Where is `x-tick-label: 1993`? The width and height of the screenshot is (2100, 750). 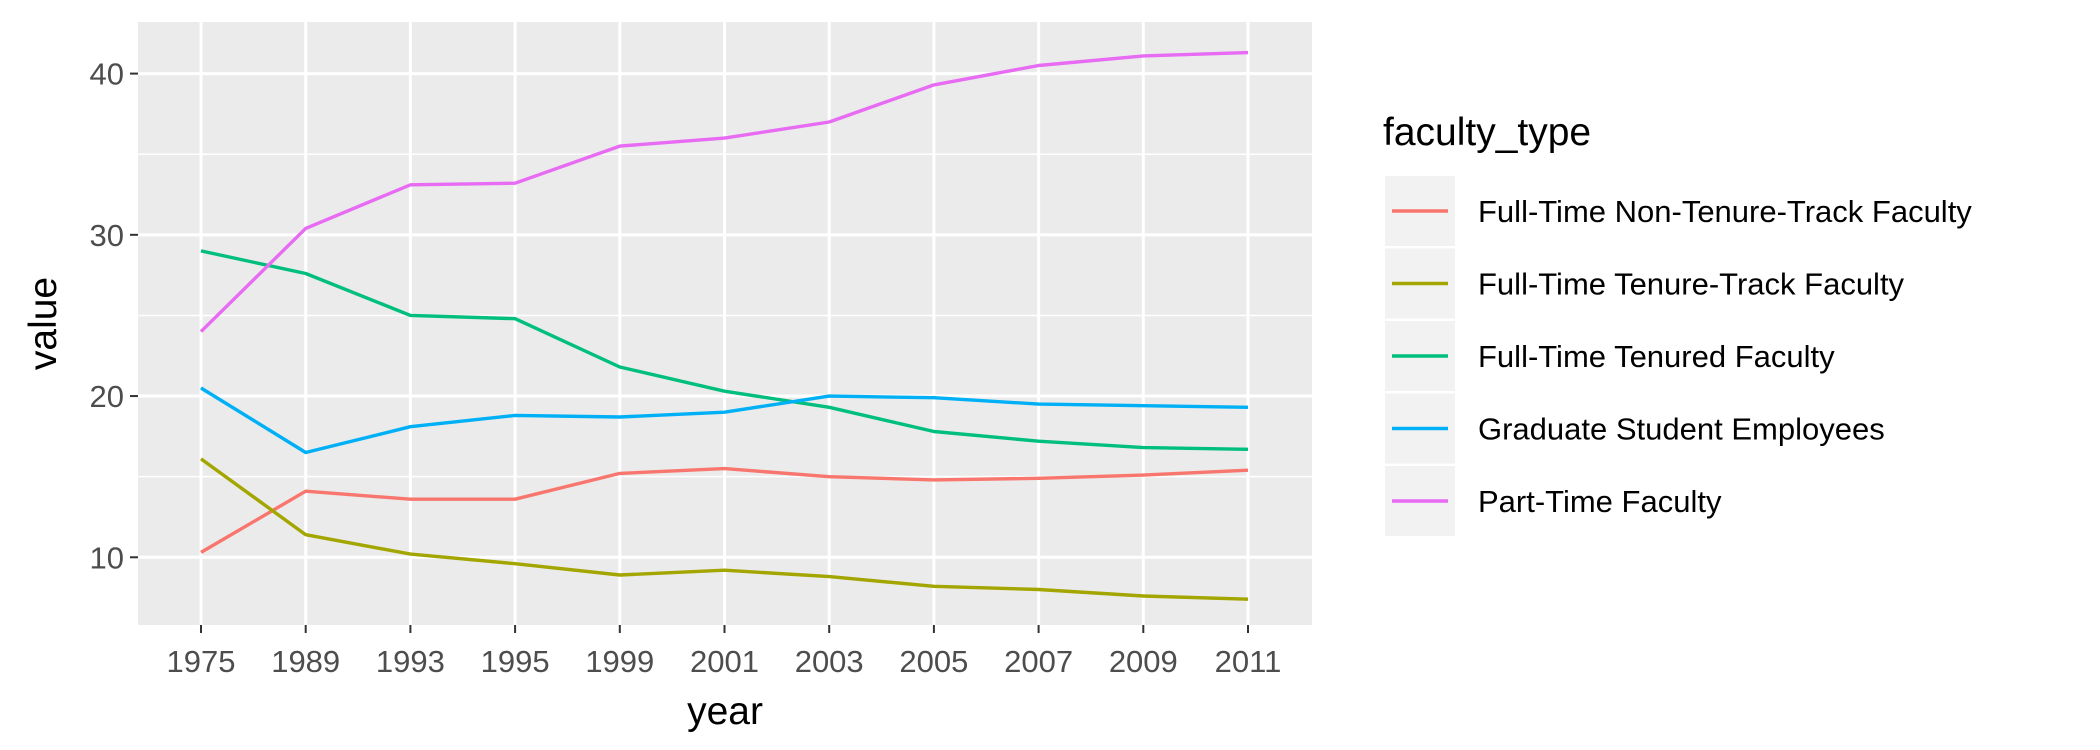
x-tick-label: 1993 is located at coordinates (410, 661).